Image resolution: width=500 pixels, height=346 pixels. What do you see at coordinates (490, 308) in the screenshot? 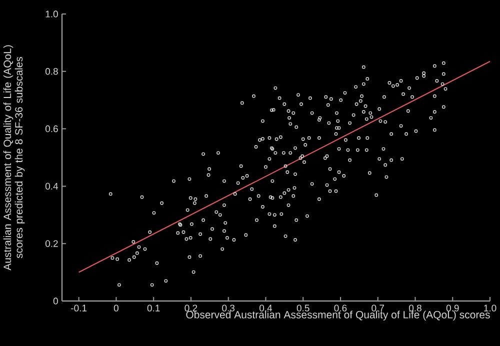
I see `x-tick-label: 1.0` at bounding box center [490, 308].